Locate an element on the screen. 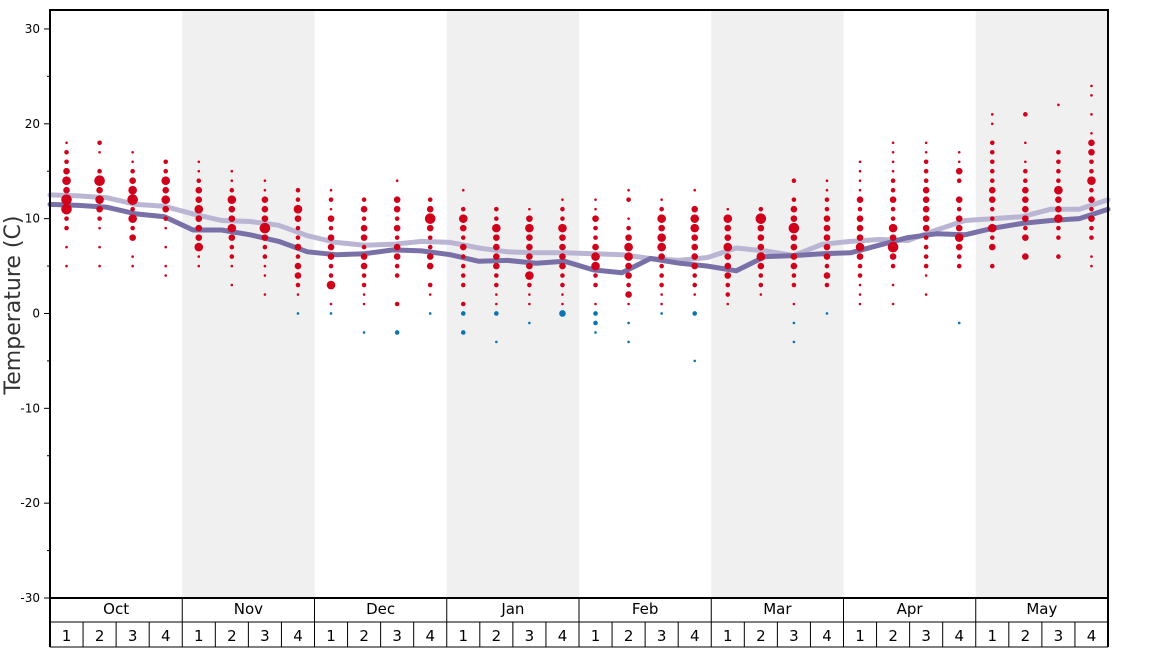 The height and width of the screenshot is (648, 1168). week-label: 3 is located at coordinates (133, 636).